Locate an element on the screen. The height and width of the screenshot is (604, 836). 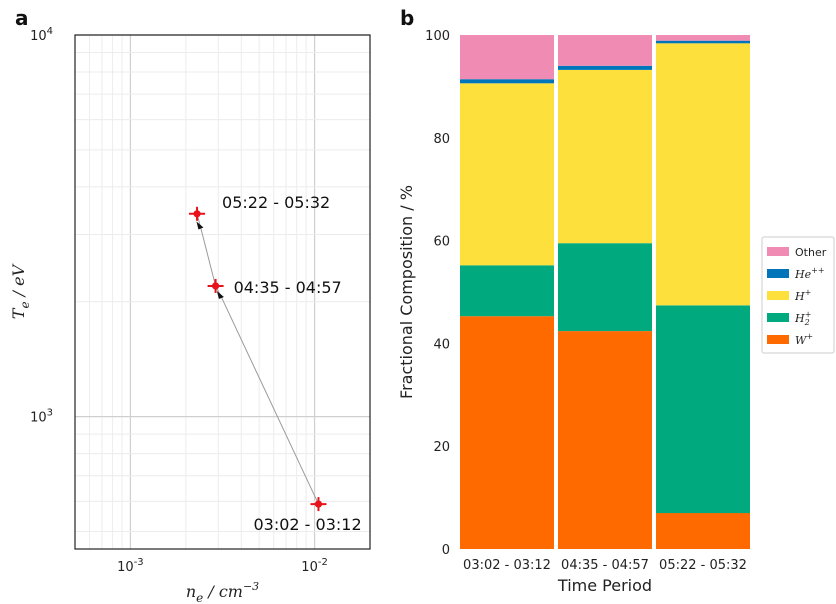
x-tick-label: 10⁻² is located at coordinates (314, 566).